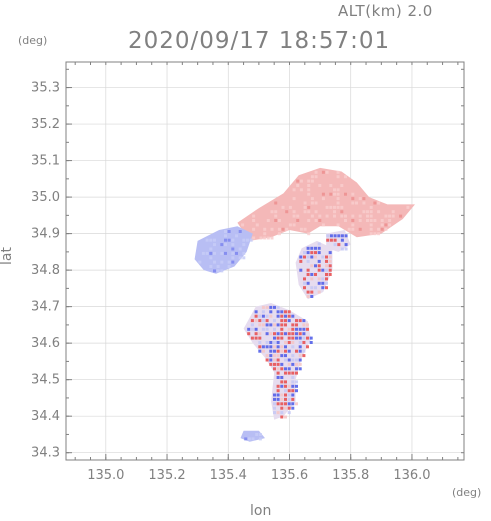 The image size is (491, 521). I want to click on y-tick-label: 34.5, so click(45, 380).